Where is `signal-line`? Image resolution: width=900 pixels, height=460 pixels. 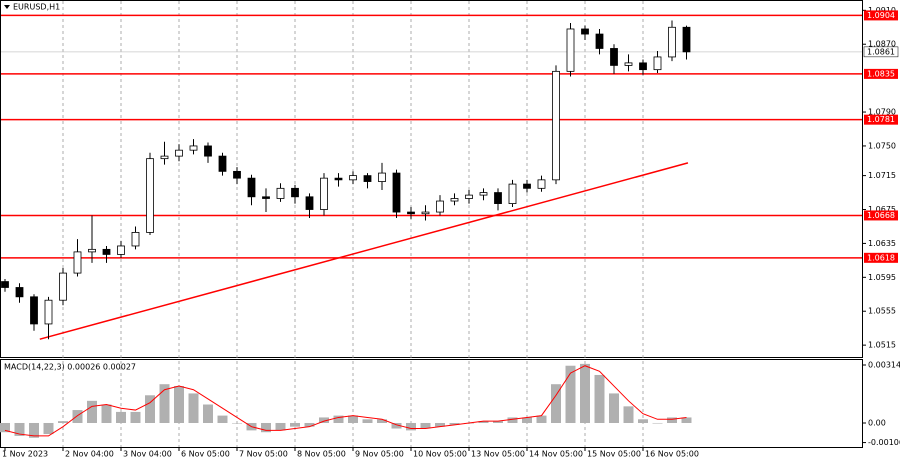 signal-line is located at coordinates (345, 401).